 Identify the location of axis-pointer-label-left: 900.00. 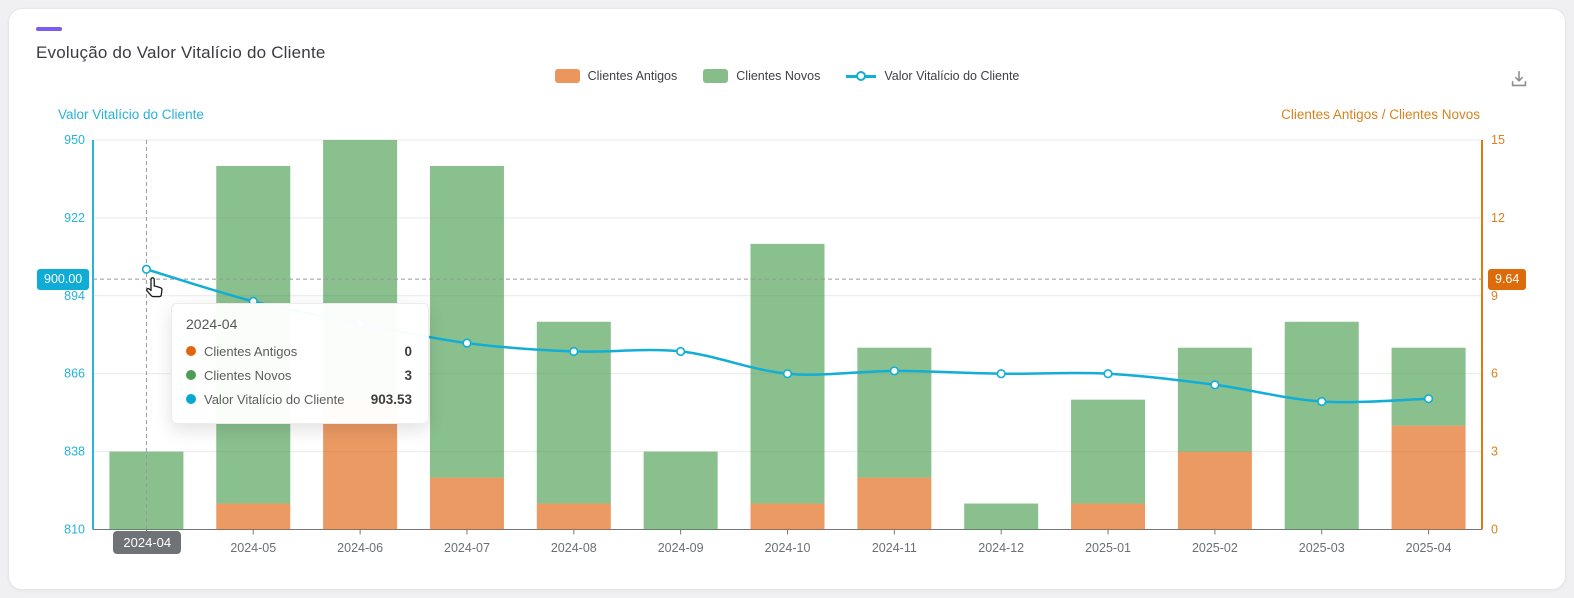
(63, 279).